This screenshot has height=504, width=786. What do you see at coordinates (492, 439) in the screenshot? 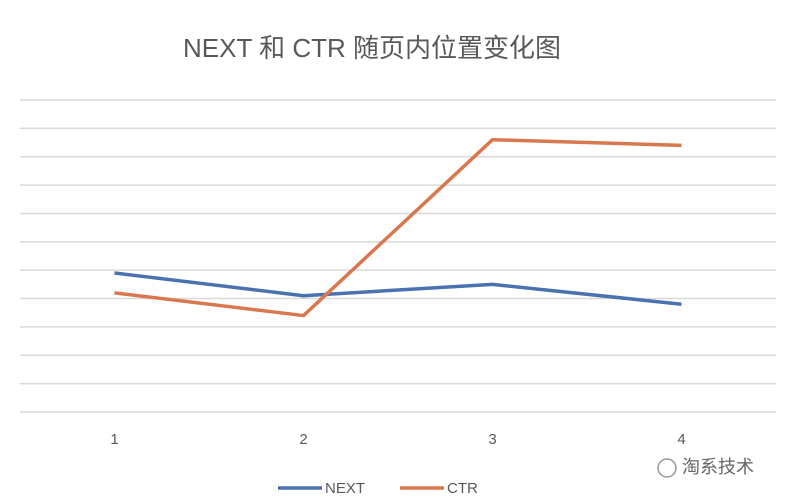
I see `x-tick-label: 3` at bounding box center [492, 439].